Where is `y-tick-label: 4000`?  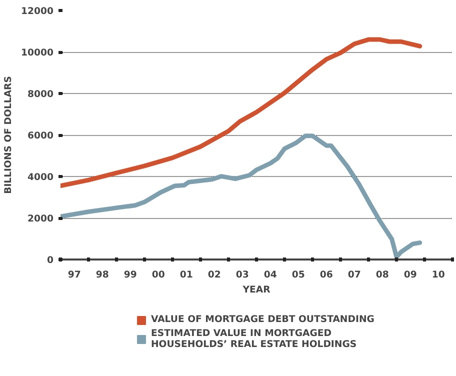
y-tick-label: 4000 is located at coordinates (41, 177).